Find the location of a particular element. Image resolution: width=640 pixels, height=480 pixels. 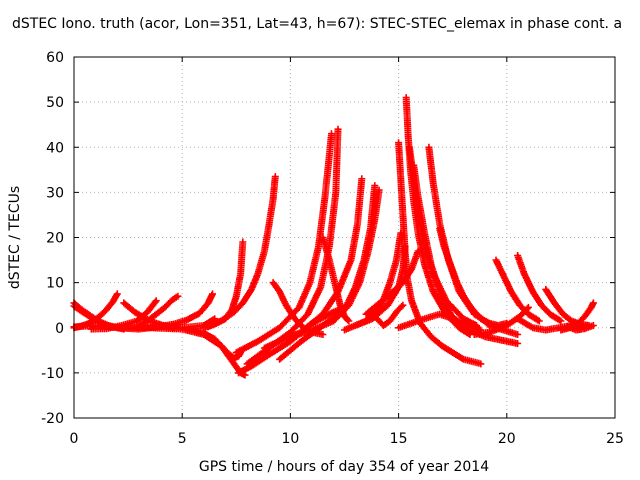

x-tick-label: 10 is located at coordinates (290, 439).